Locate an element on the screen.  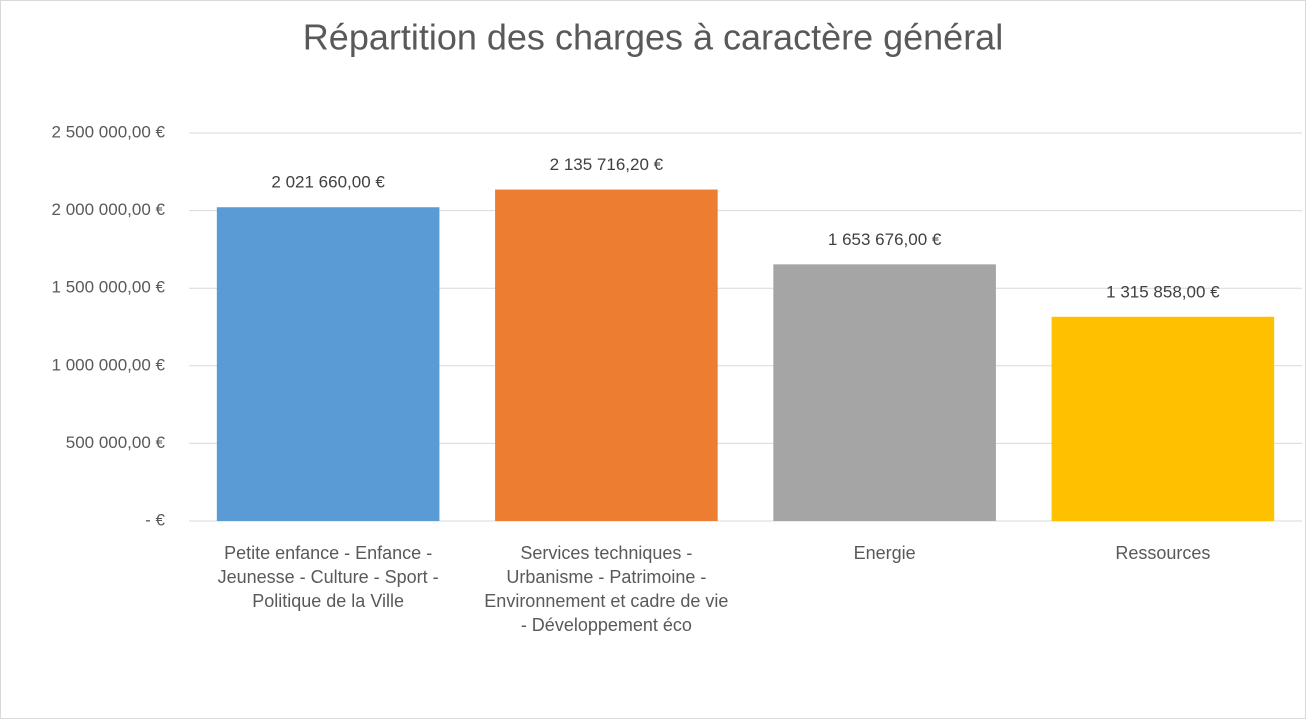
y-tick-label: - € is located at coordinates (155, 519).